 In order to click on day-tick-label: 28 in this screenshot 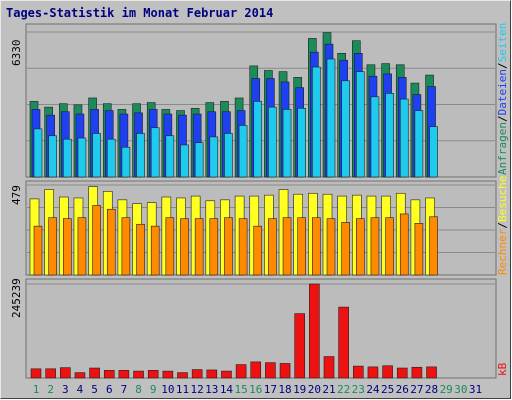, I will do `click(431, 389)`.